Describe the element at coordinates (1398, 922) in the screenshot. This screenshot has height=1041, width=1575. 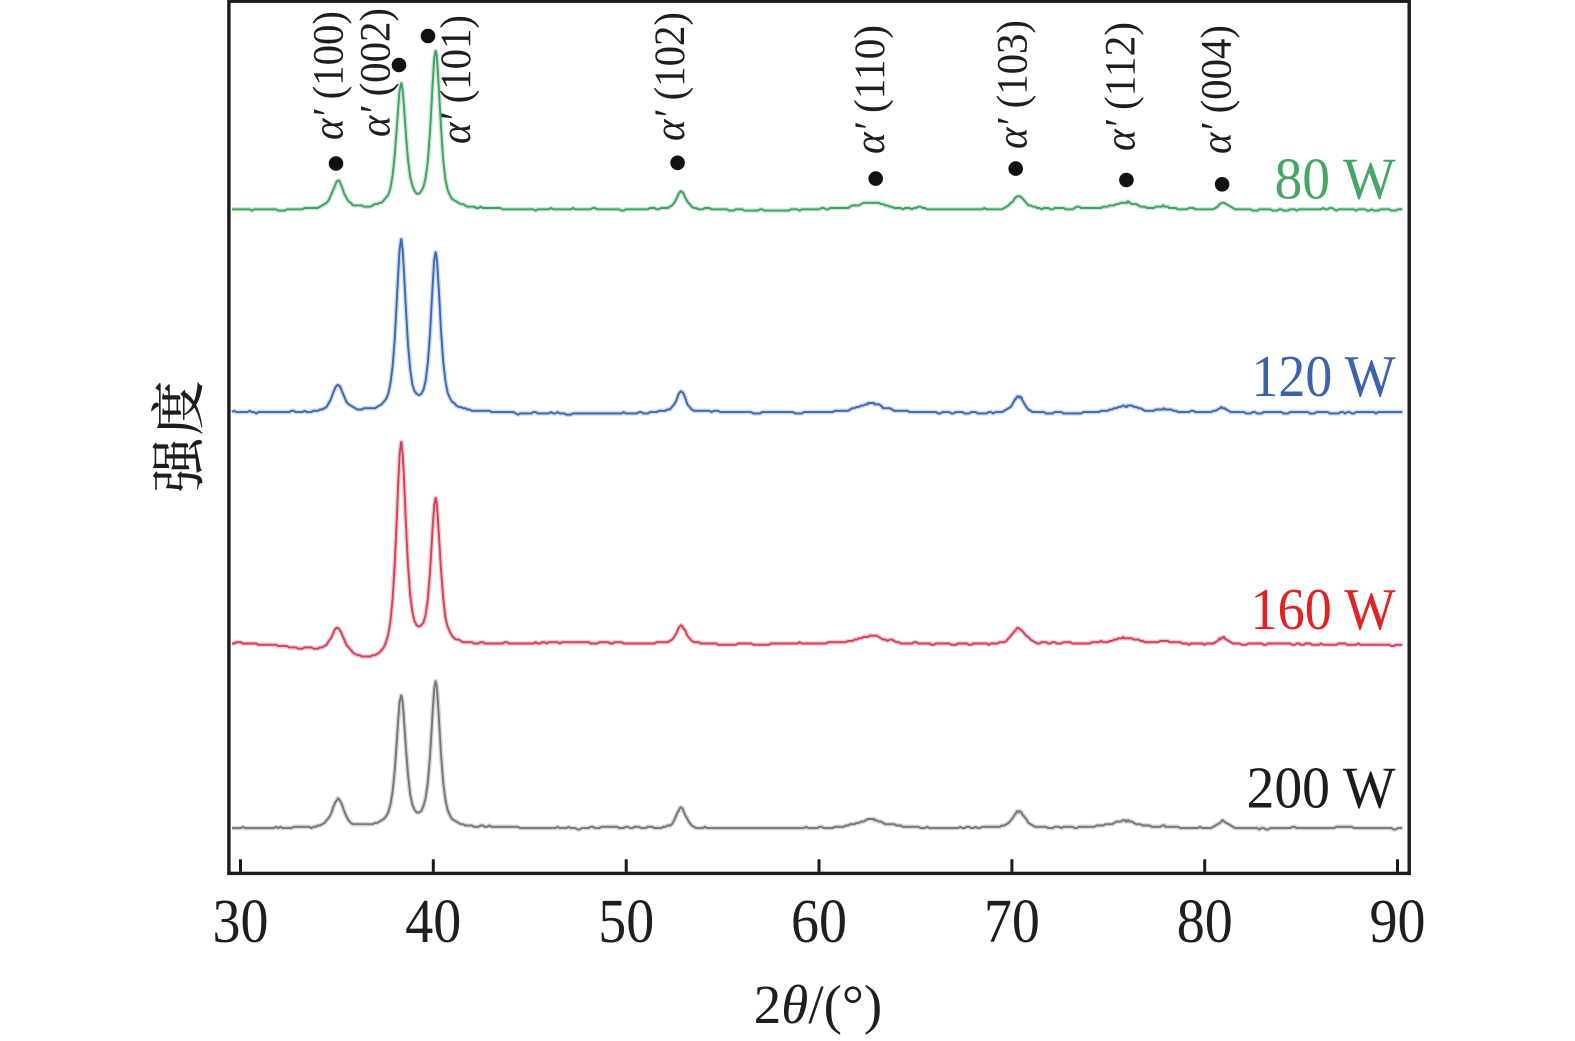
I see `svg-text: 90` at that location.